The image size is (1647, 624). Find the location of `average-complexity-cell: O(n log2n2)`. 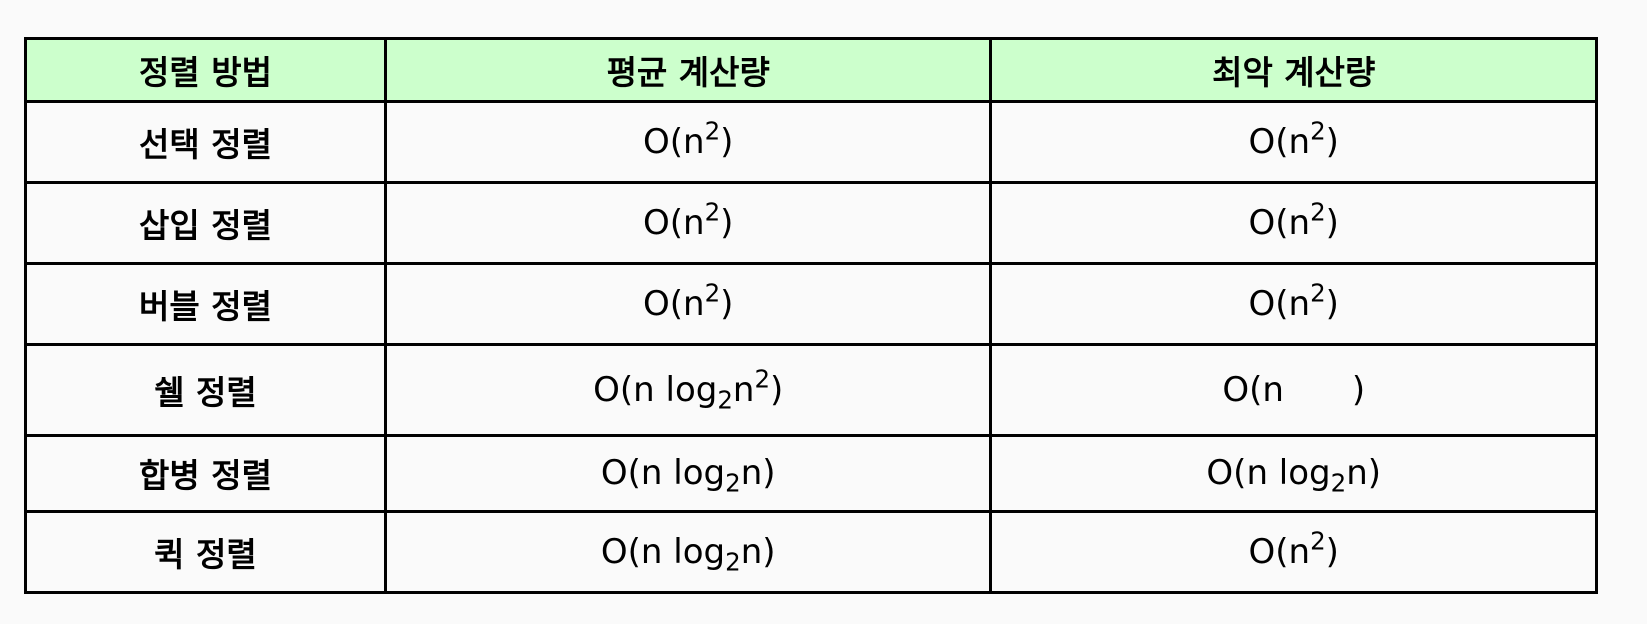

average-complexity-cell: O(n log2n2) is located at coordinates (688, 390).